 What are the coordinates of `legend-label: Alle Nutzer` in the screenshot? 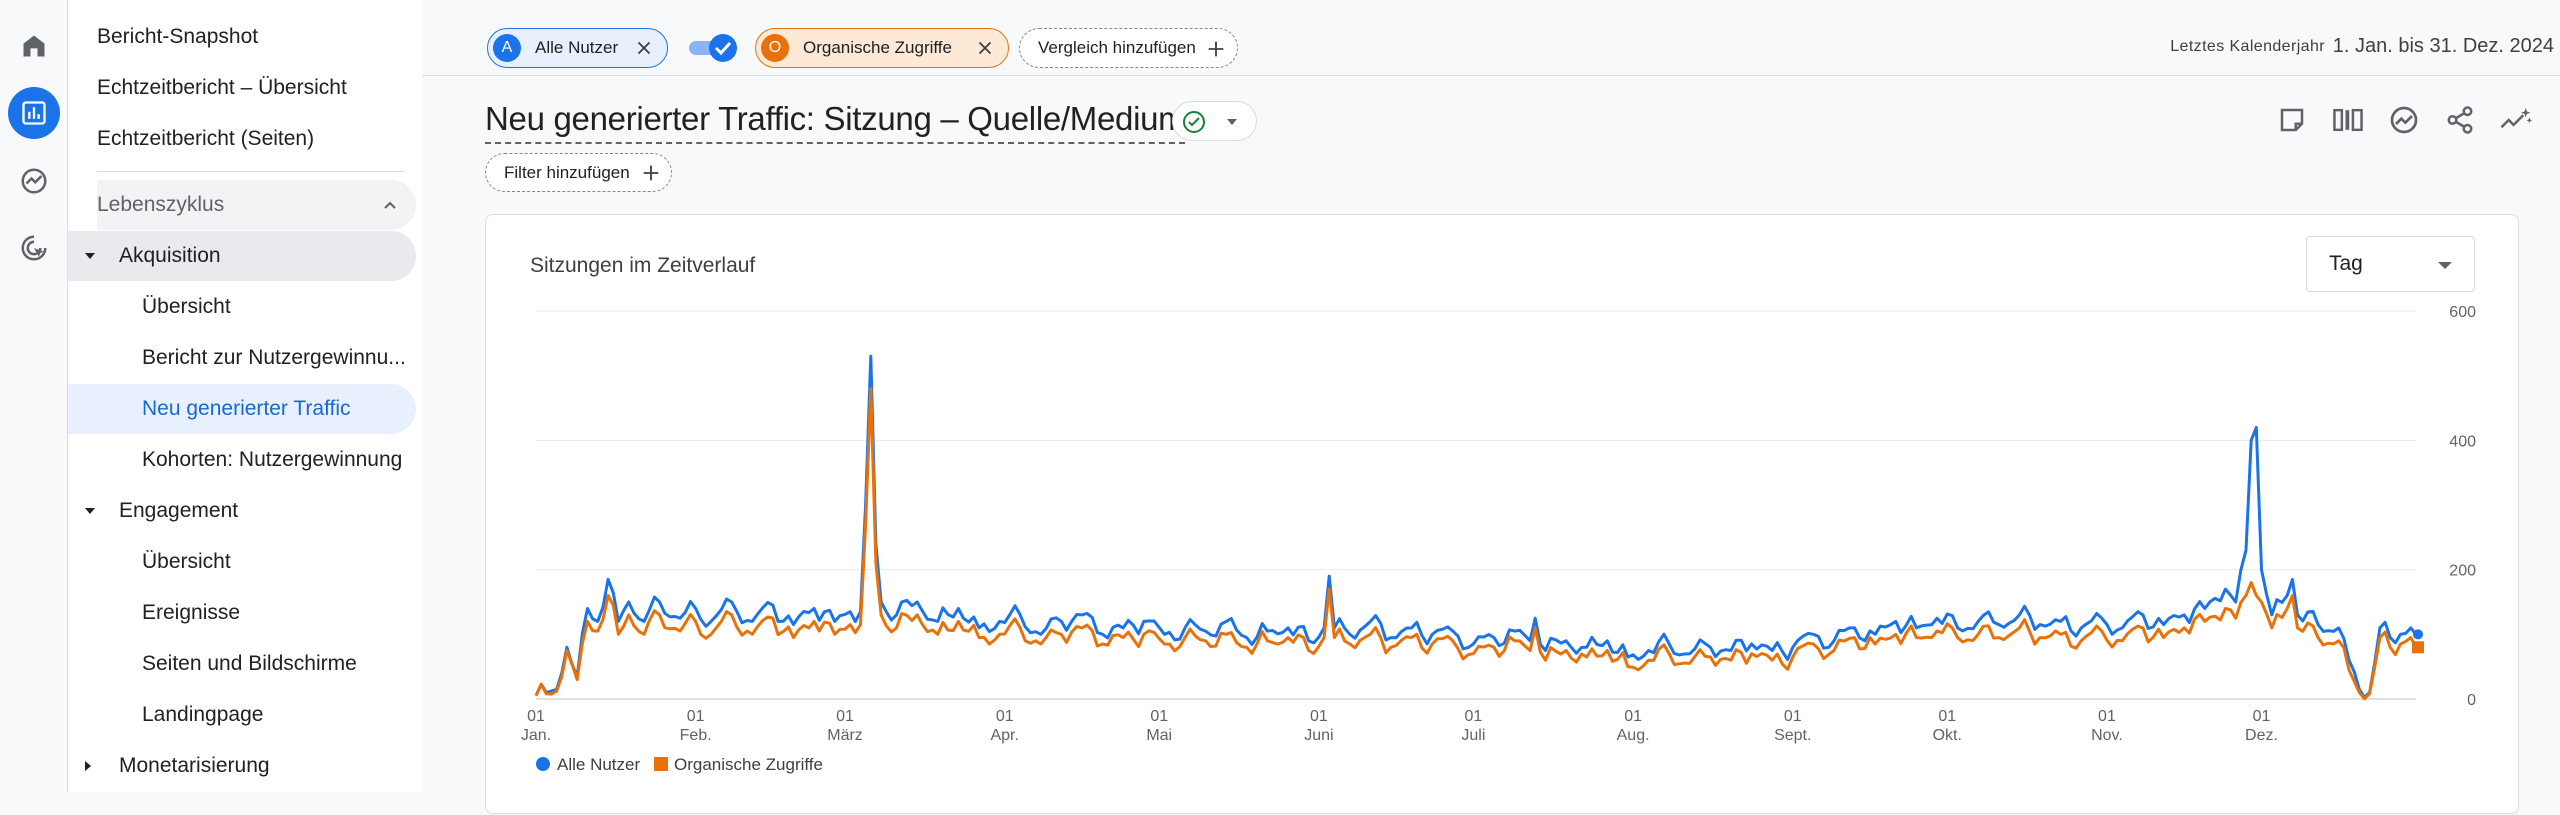 It's located at (598, 764).